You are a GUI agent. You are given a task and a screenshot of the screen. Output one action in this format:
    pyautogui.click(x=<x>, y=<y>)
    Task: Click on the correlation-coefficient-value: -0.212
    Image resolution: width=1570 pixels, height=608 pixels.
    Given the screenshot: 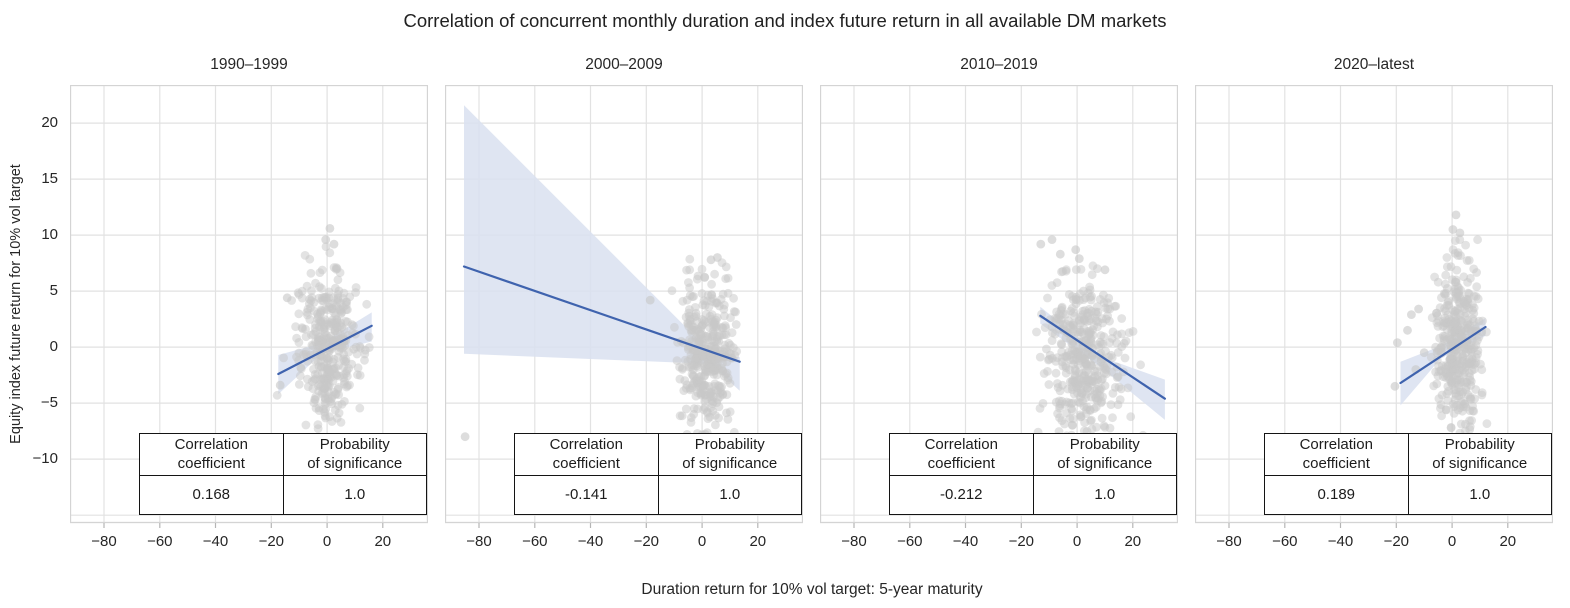 What is the action you would take?
    pyautogui.click(x=961, y=495)
    